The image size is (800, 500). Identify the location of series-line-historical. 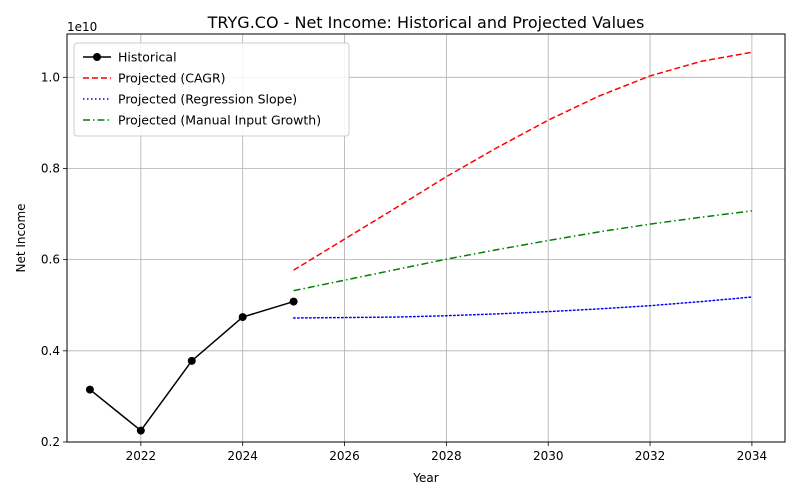
(191, 366).